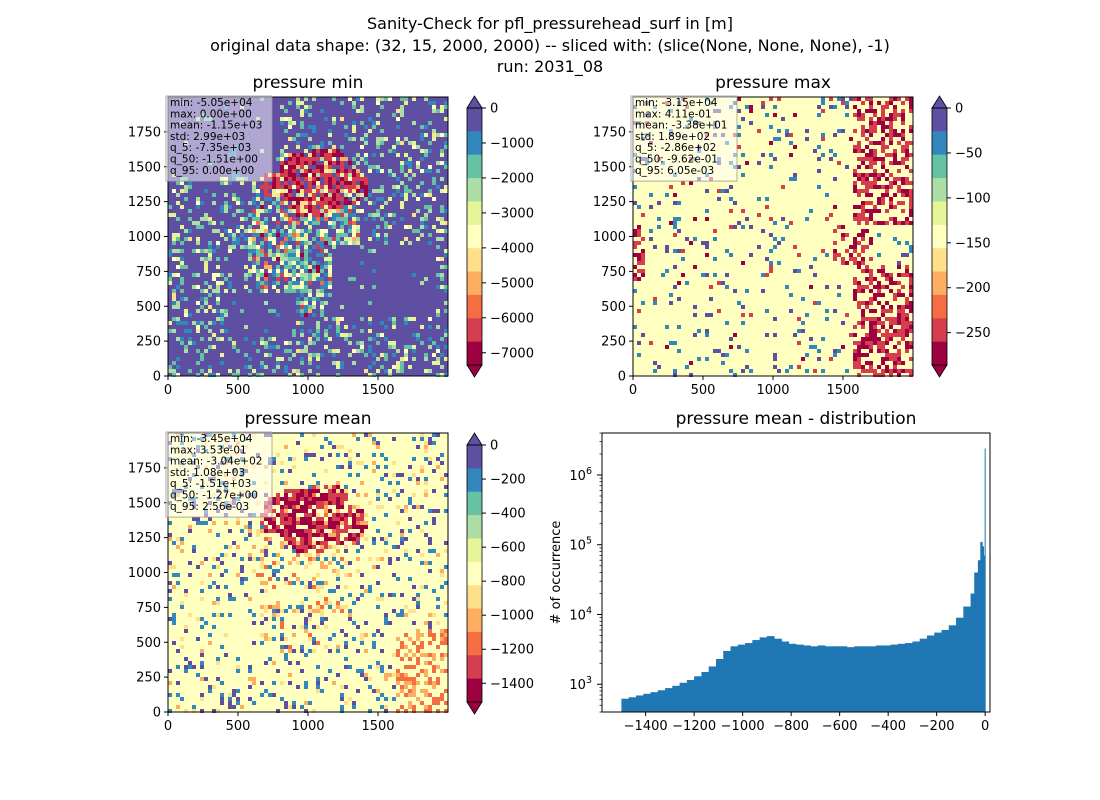  What do you see at coordinates (773, 83) in the screenshot?
I see `panel-title: pressure max` at bounding box center [773, 83].